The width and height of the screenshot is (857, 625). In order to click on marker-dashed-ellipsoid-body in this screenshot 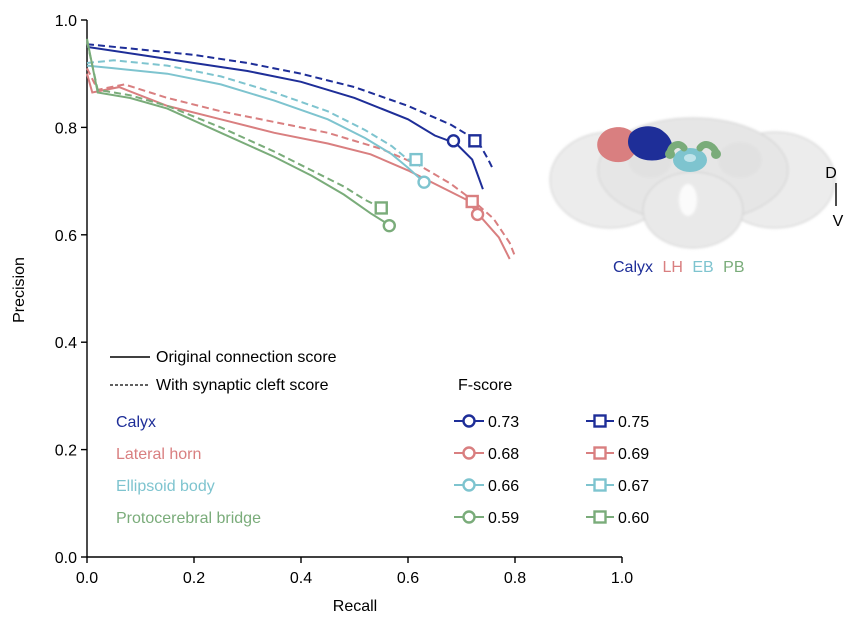, I will do `click(416, 159)`.